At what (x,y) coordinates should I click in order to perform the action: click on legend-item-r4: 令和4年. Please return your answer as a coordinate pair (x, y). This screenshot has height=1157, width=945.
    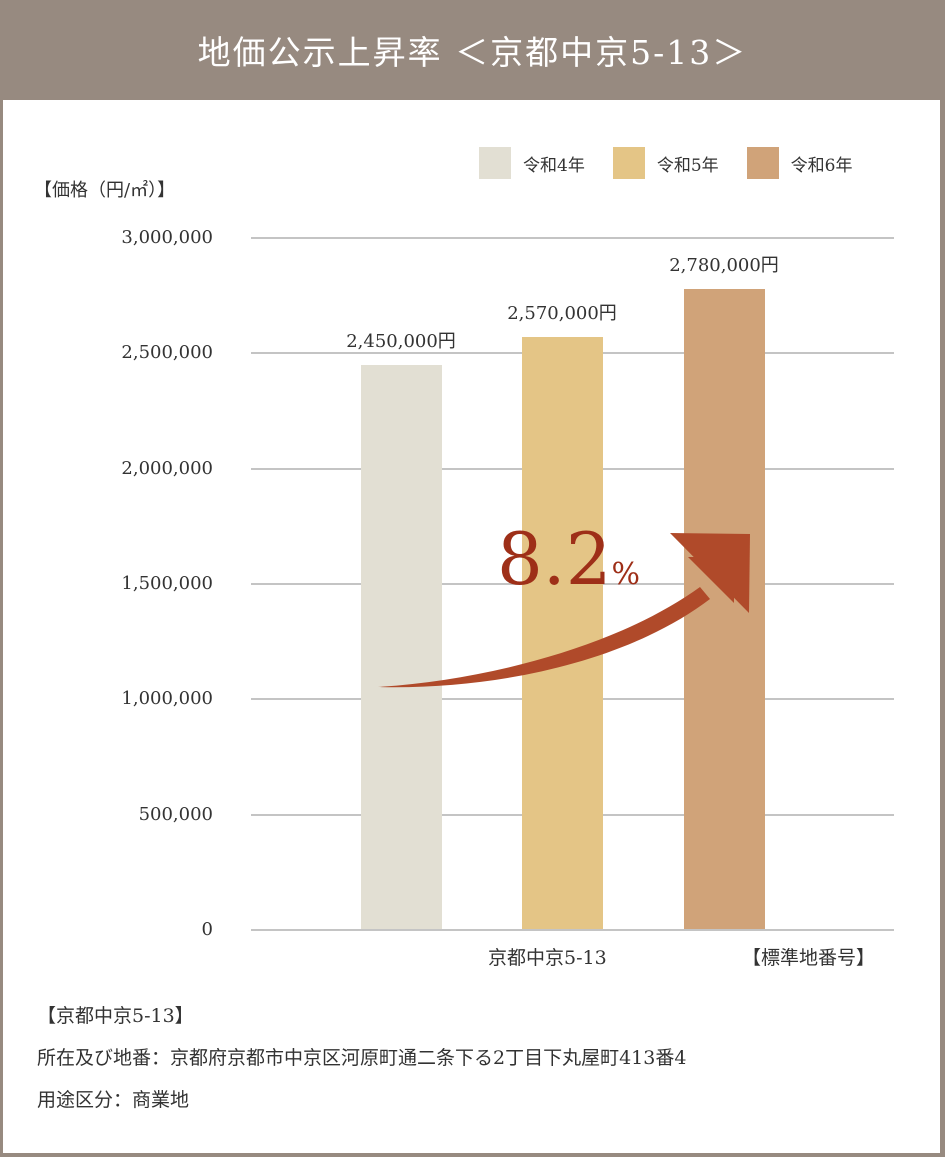
    Looking at the image, I should click on (532, 163).